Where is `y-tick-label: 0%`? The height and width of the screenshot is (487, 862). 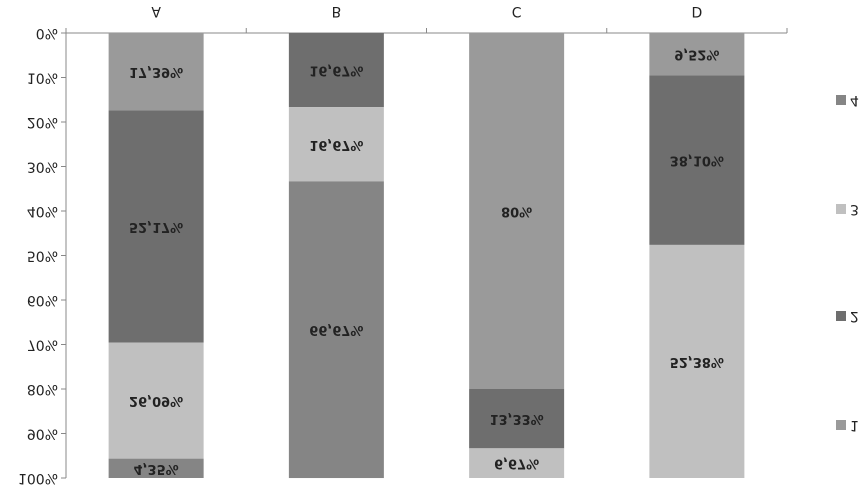 y-tick-label: 0% is located at coordinates (47, 33).